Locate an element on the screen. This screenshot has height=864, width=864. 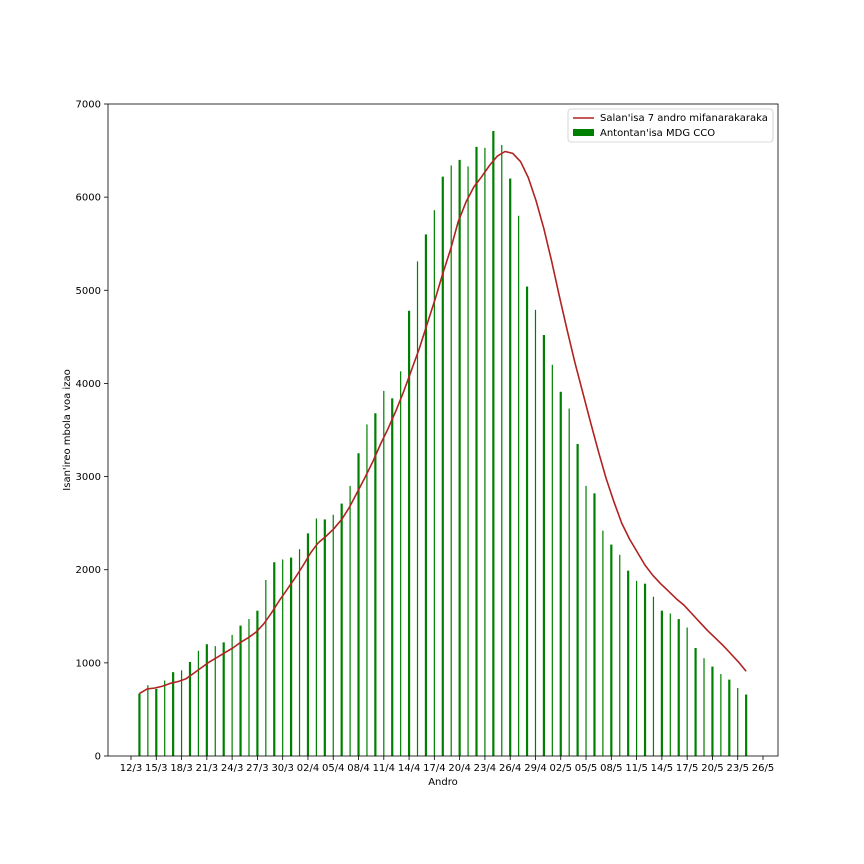
x-tick-label: 14/4 is located at coordinates (409, 768).